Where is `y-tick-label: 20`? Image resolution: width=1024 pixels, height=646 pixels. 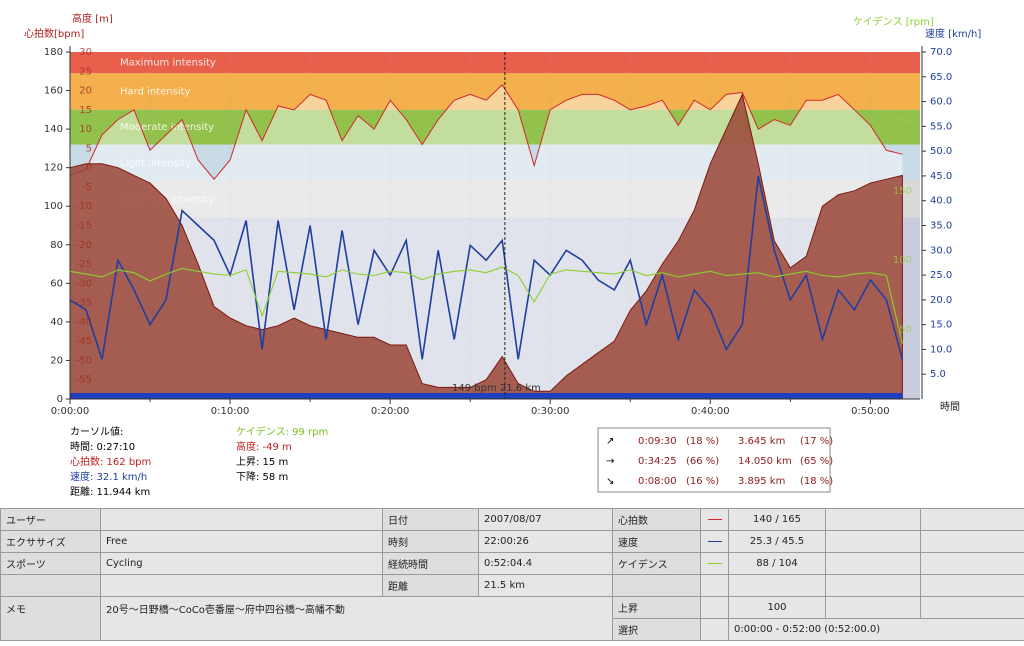 y-tick-label: 20 is located at coordinates (56, 360).